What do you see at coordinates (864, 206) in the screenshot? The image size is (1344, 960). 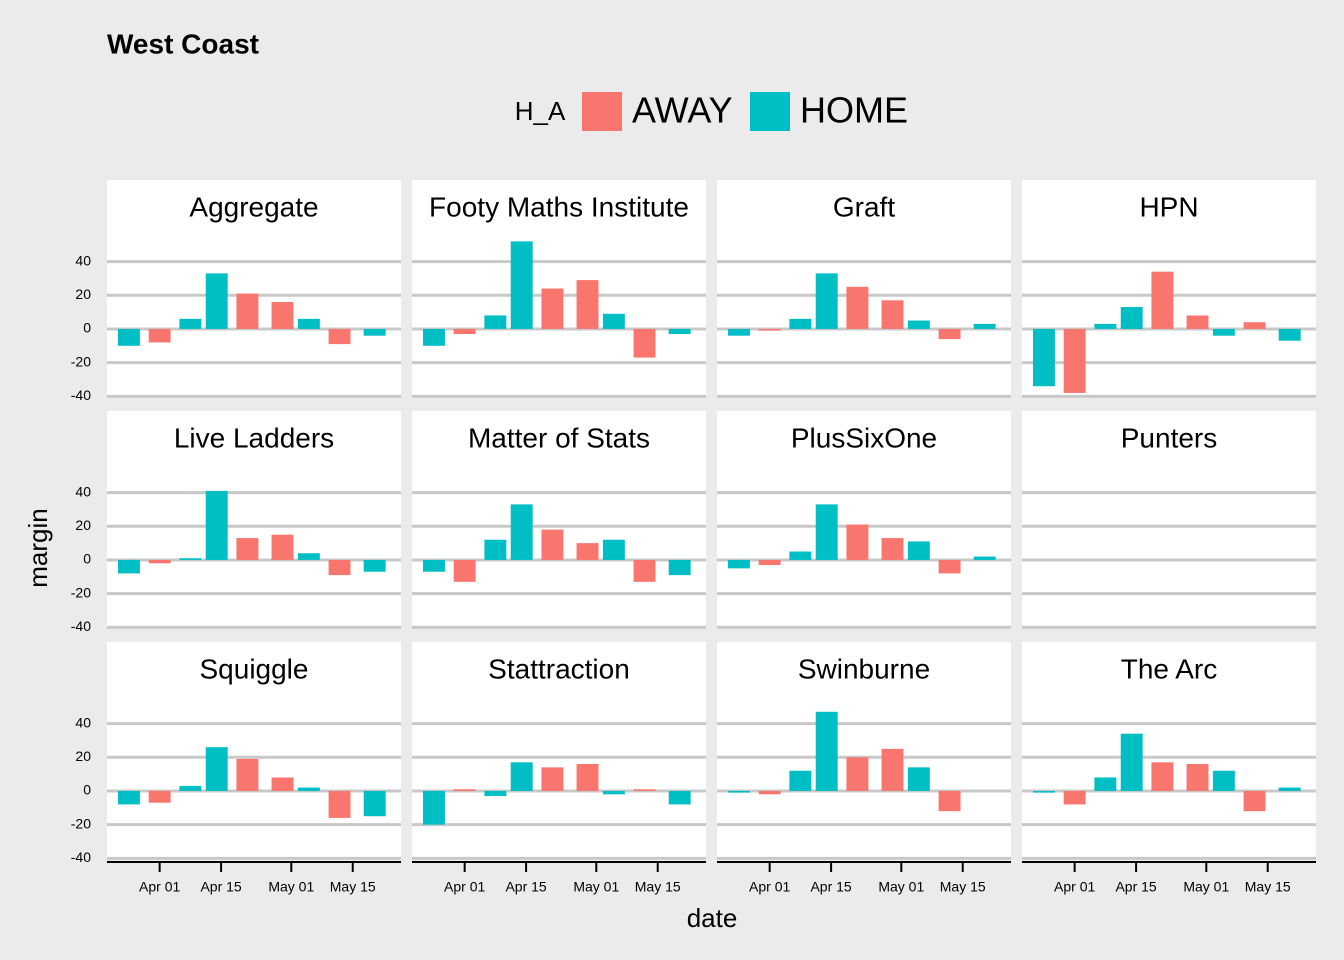 I see `facet-title: Graft` at bounding box center [864, 206].